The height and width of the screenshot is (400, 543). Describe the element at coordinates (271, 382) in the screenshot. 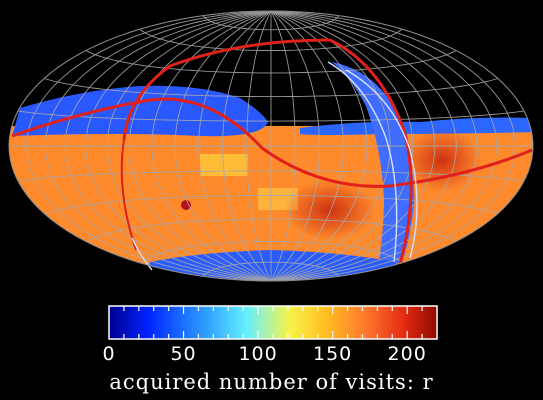

I see `colorbar-title: acquired number of visits: r` at that location.